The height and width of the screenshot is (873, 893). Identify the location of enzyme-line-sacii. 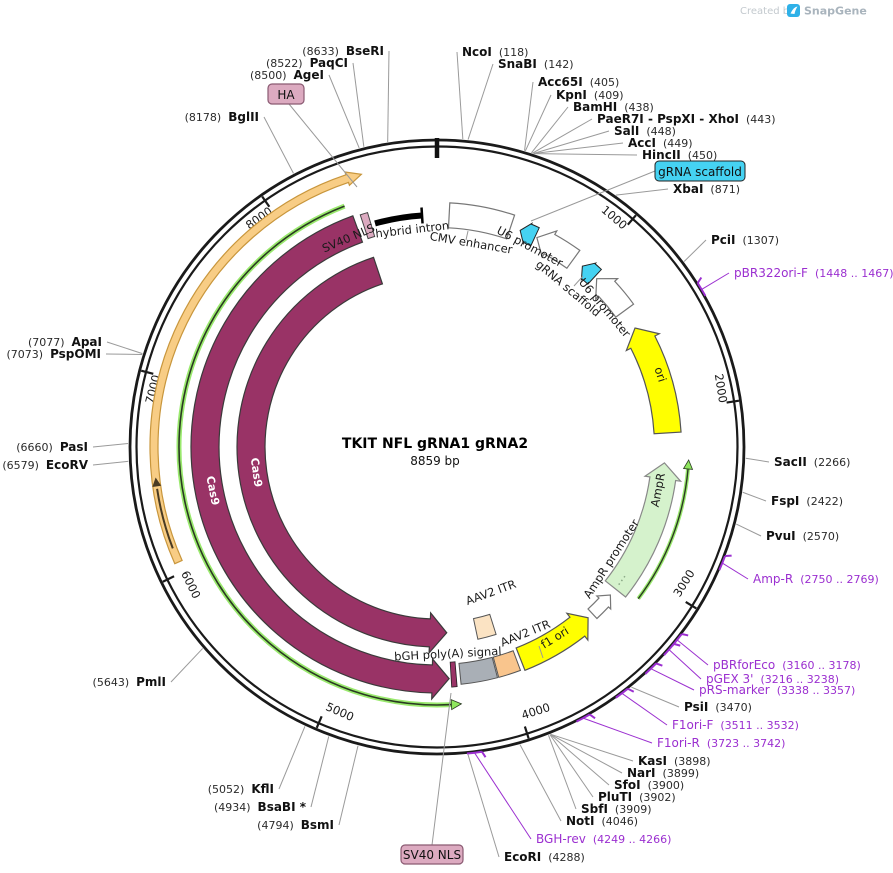
(757, 460).